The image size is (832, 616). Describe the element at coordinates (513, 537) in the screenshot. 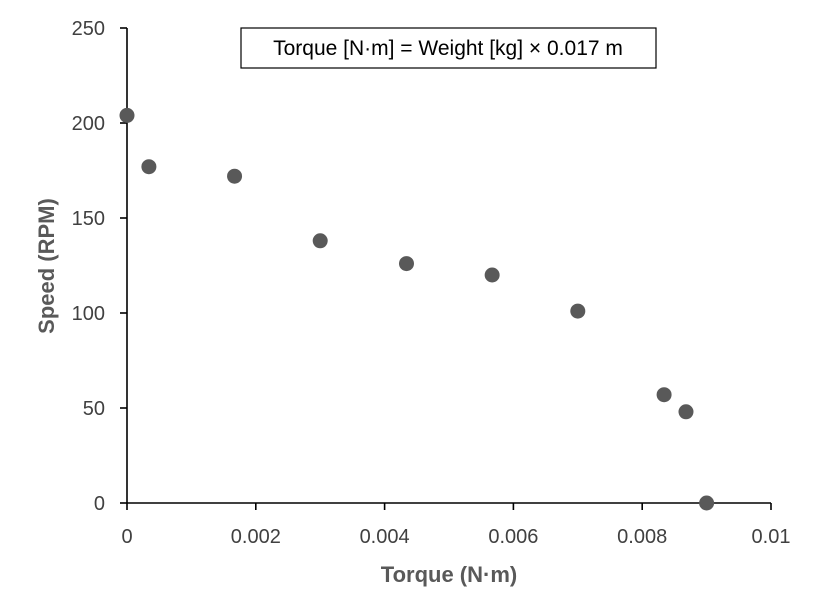

I see `x-tick-label: 0.006` at that location.